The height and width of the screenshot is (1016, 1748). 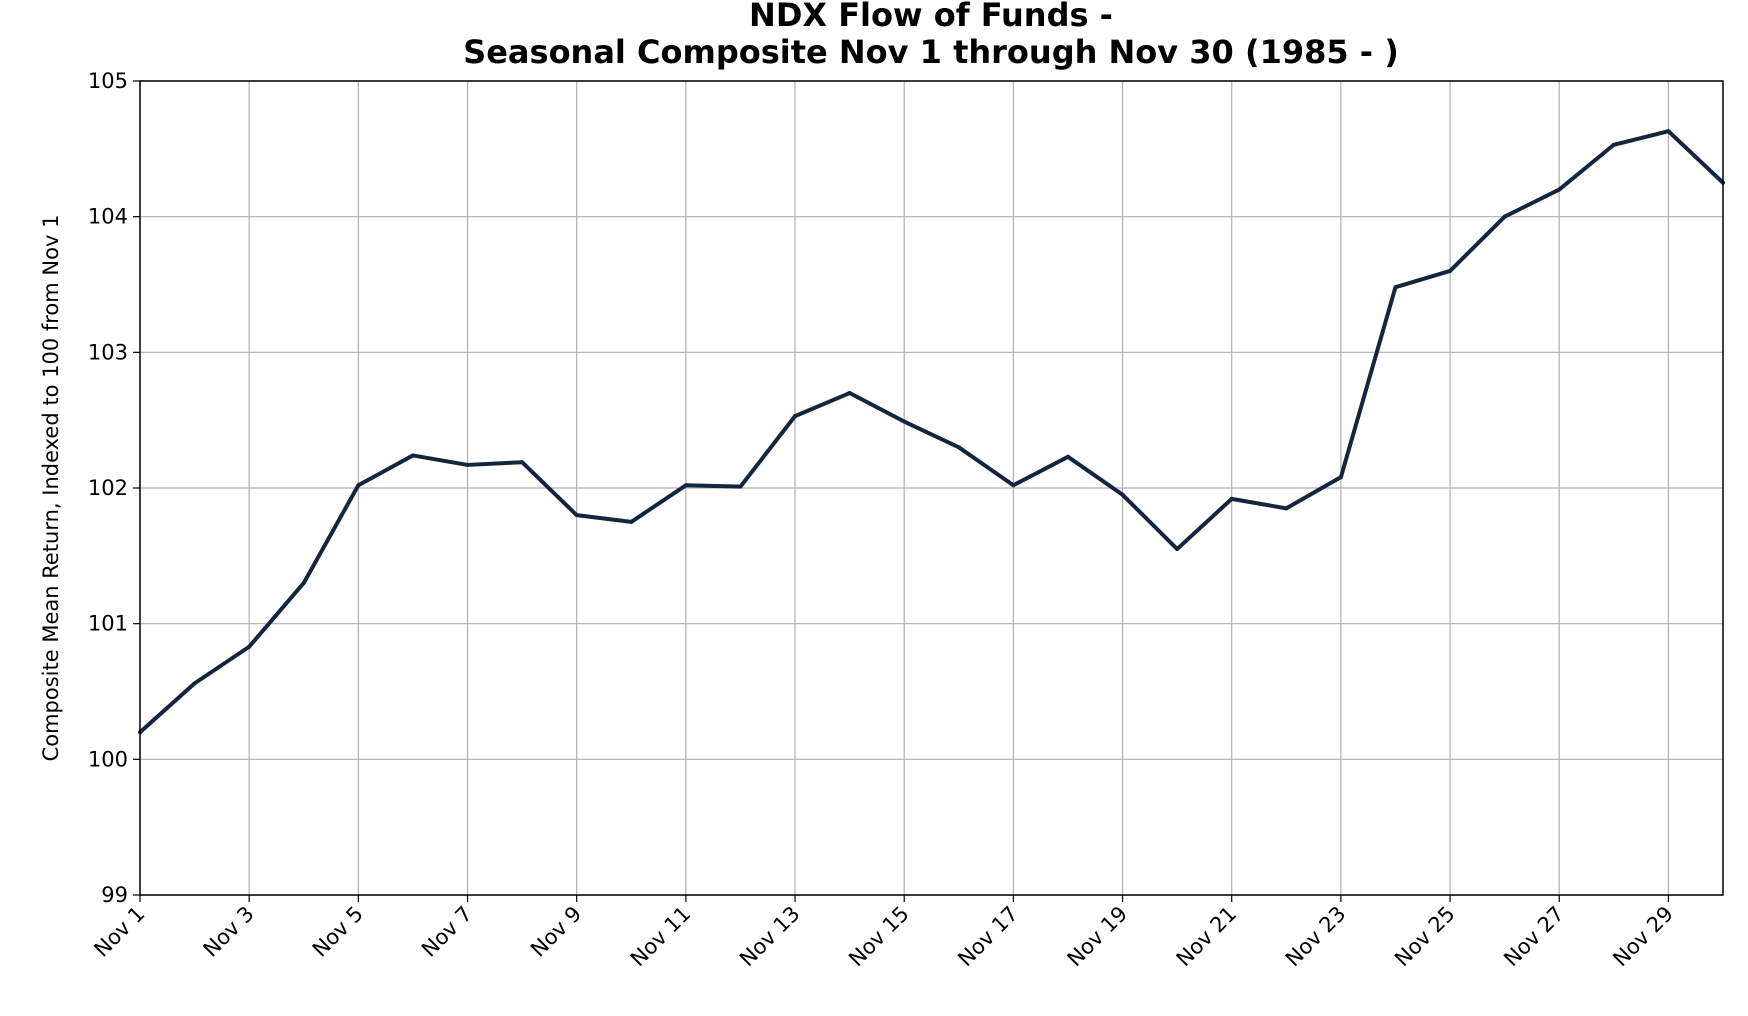 I want to click on x-tick-label: Nov 27, so click(x=1534, y=937).